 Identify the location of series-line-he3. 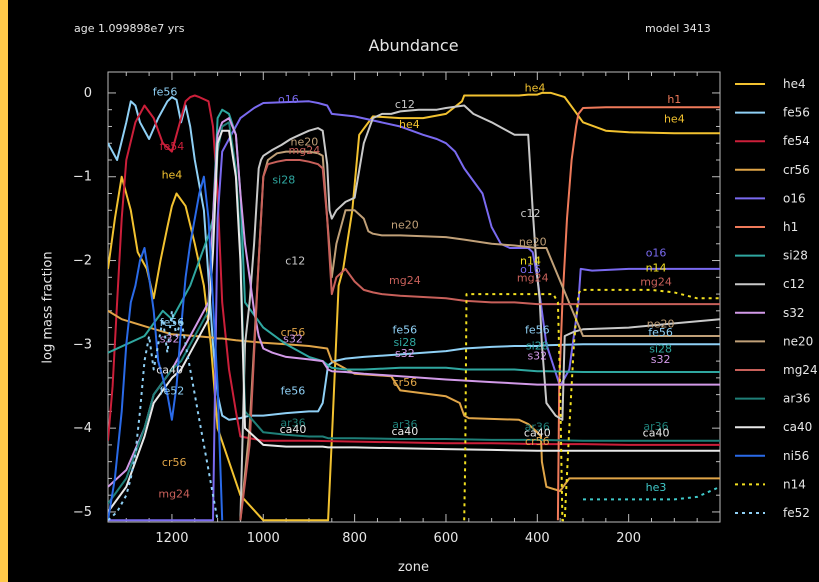
(651, 493).